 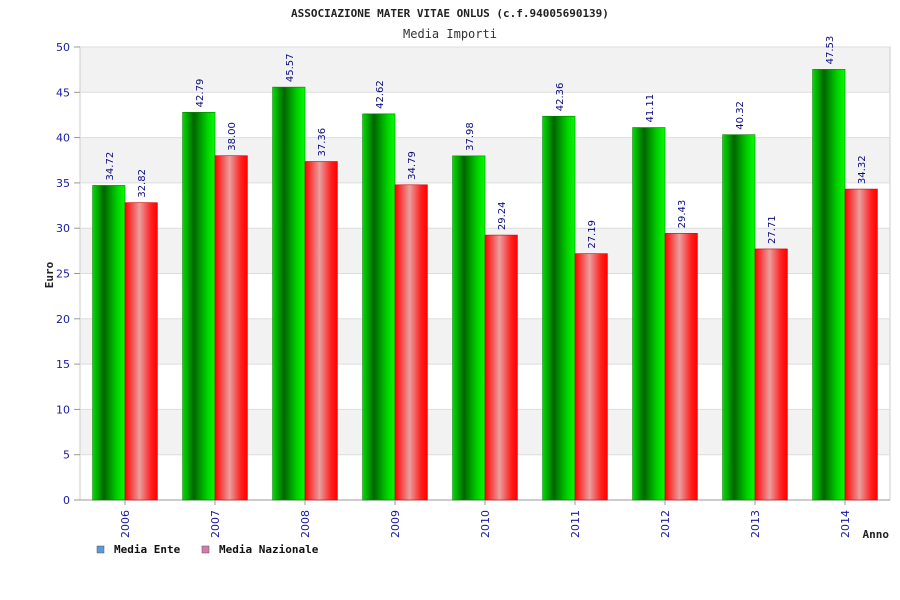 I want to click on y-tick-label: 35, so click(x=63, y=183).